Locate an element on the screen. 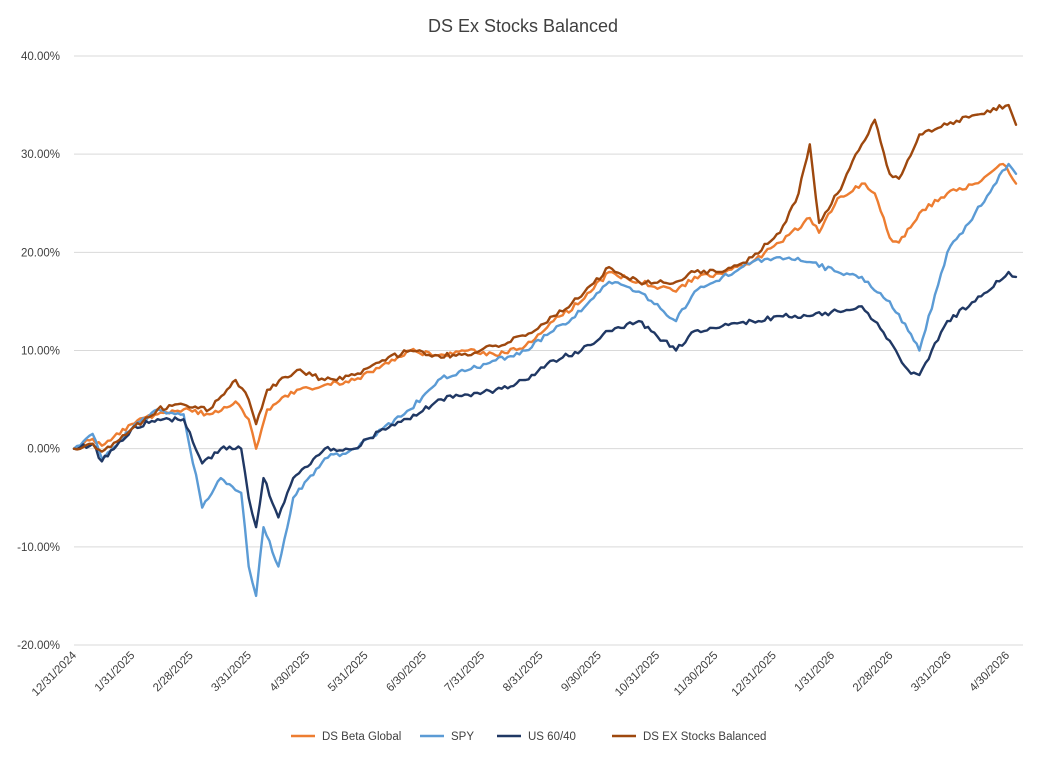  legend-label-2: US 60/40 is located at coordinates (552, 737).